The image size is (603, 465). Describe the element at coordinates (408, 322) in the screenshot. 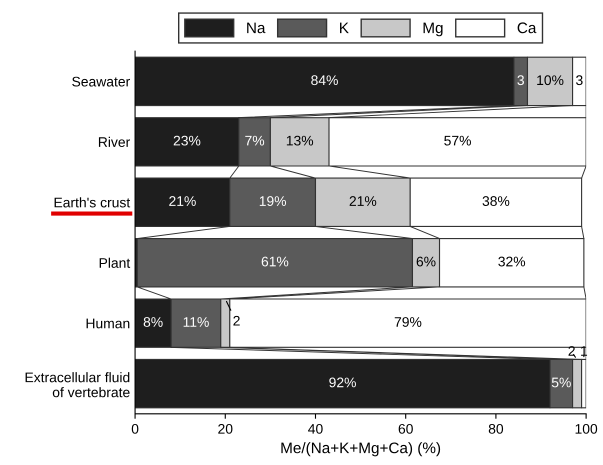

I see `data-label: 79%` at that location.